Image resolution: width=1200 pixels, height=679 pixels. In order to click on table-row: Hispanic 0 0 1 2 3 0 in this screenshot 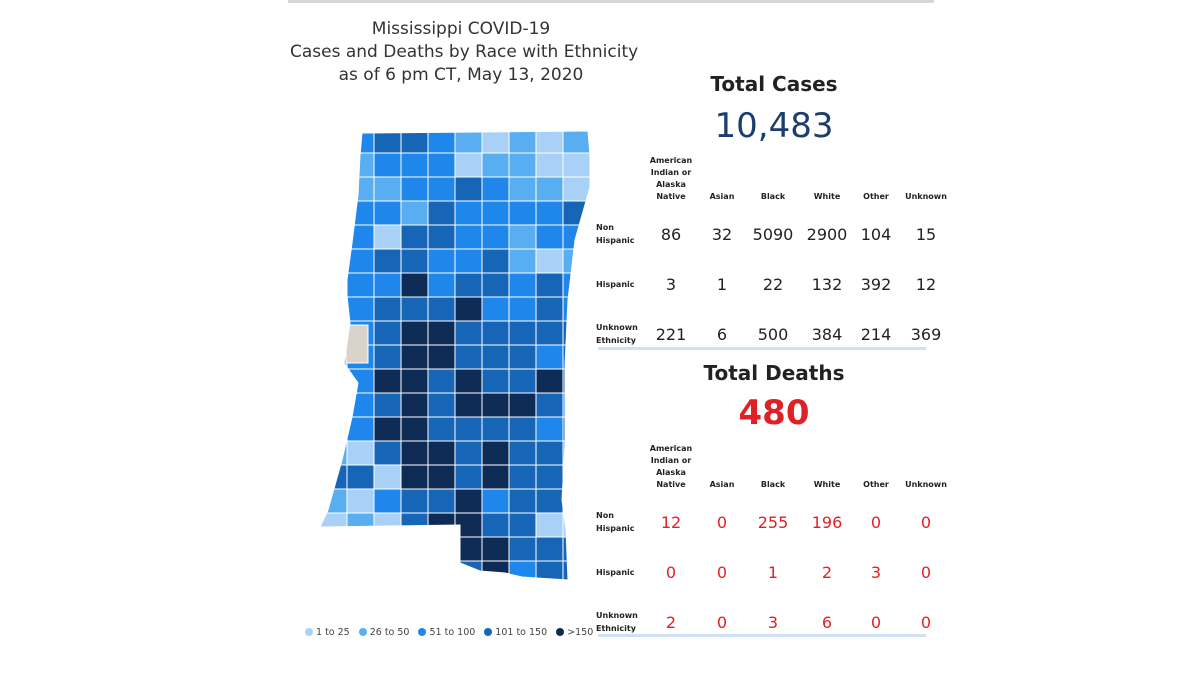, I will do `click(773, 572)`.